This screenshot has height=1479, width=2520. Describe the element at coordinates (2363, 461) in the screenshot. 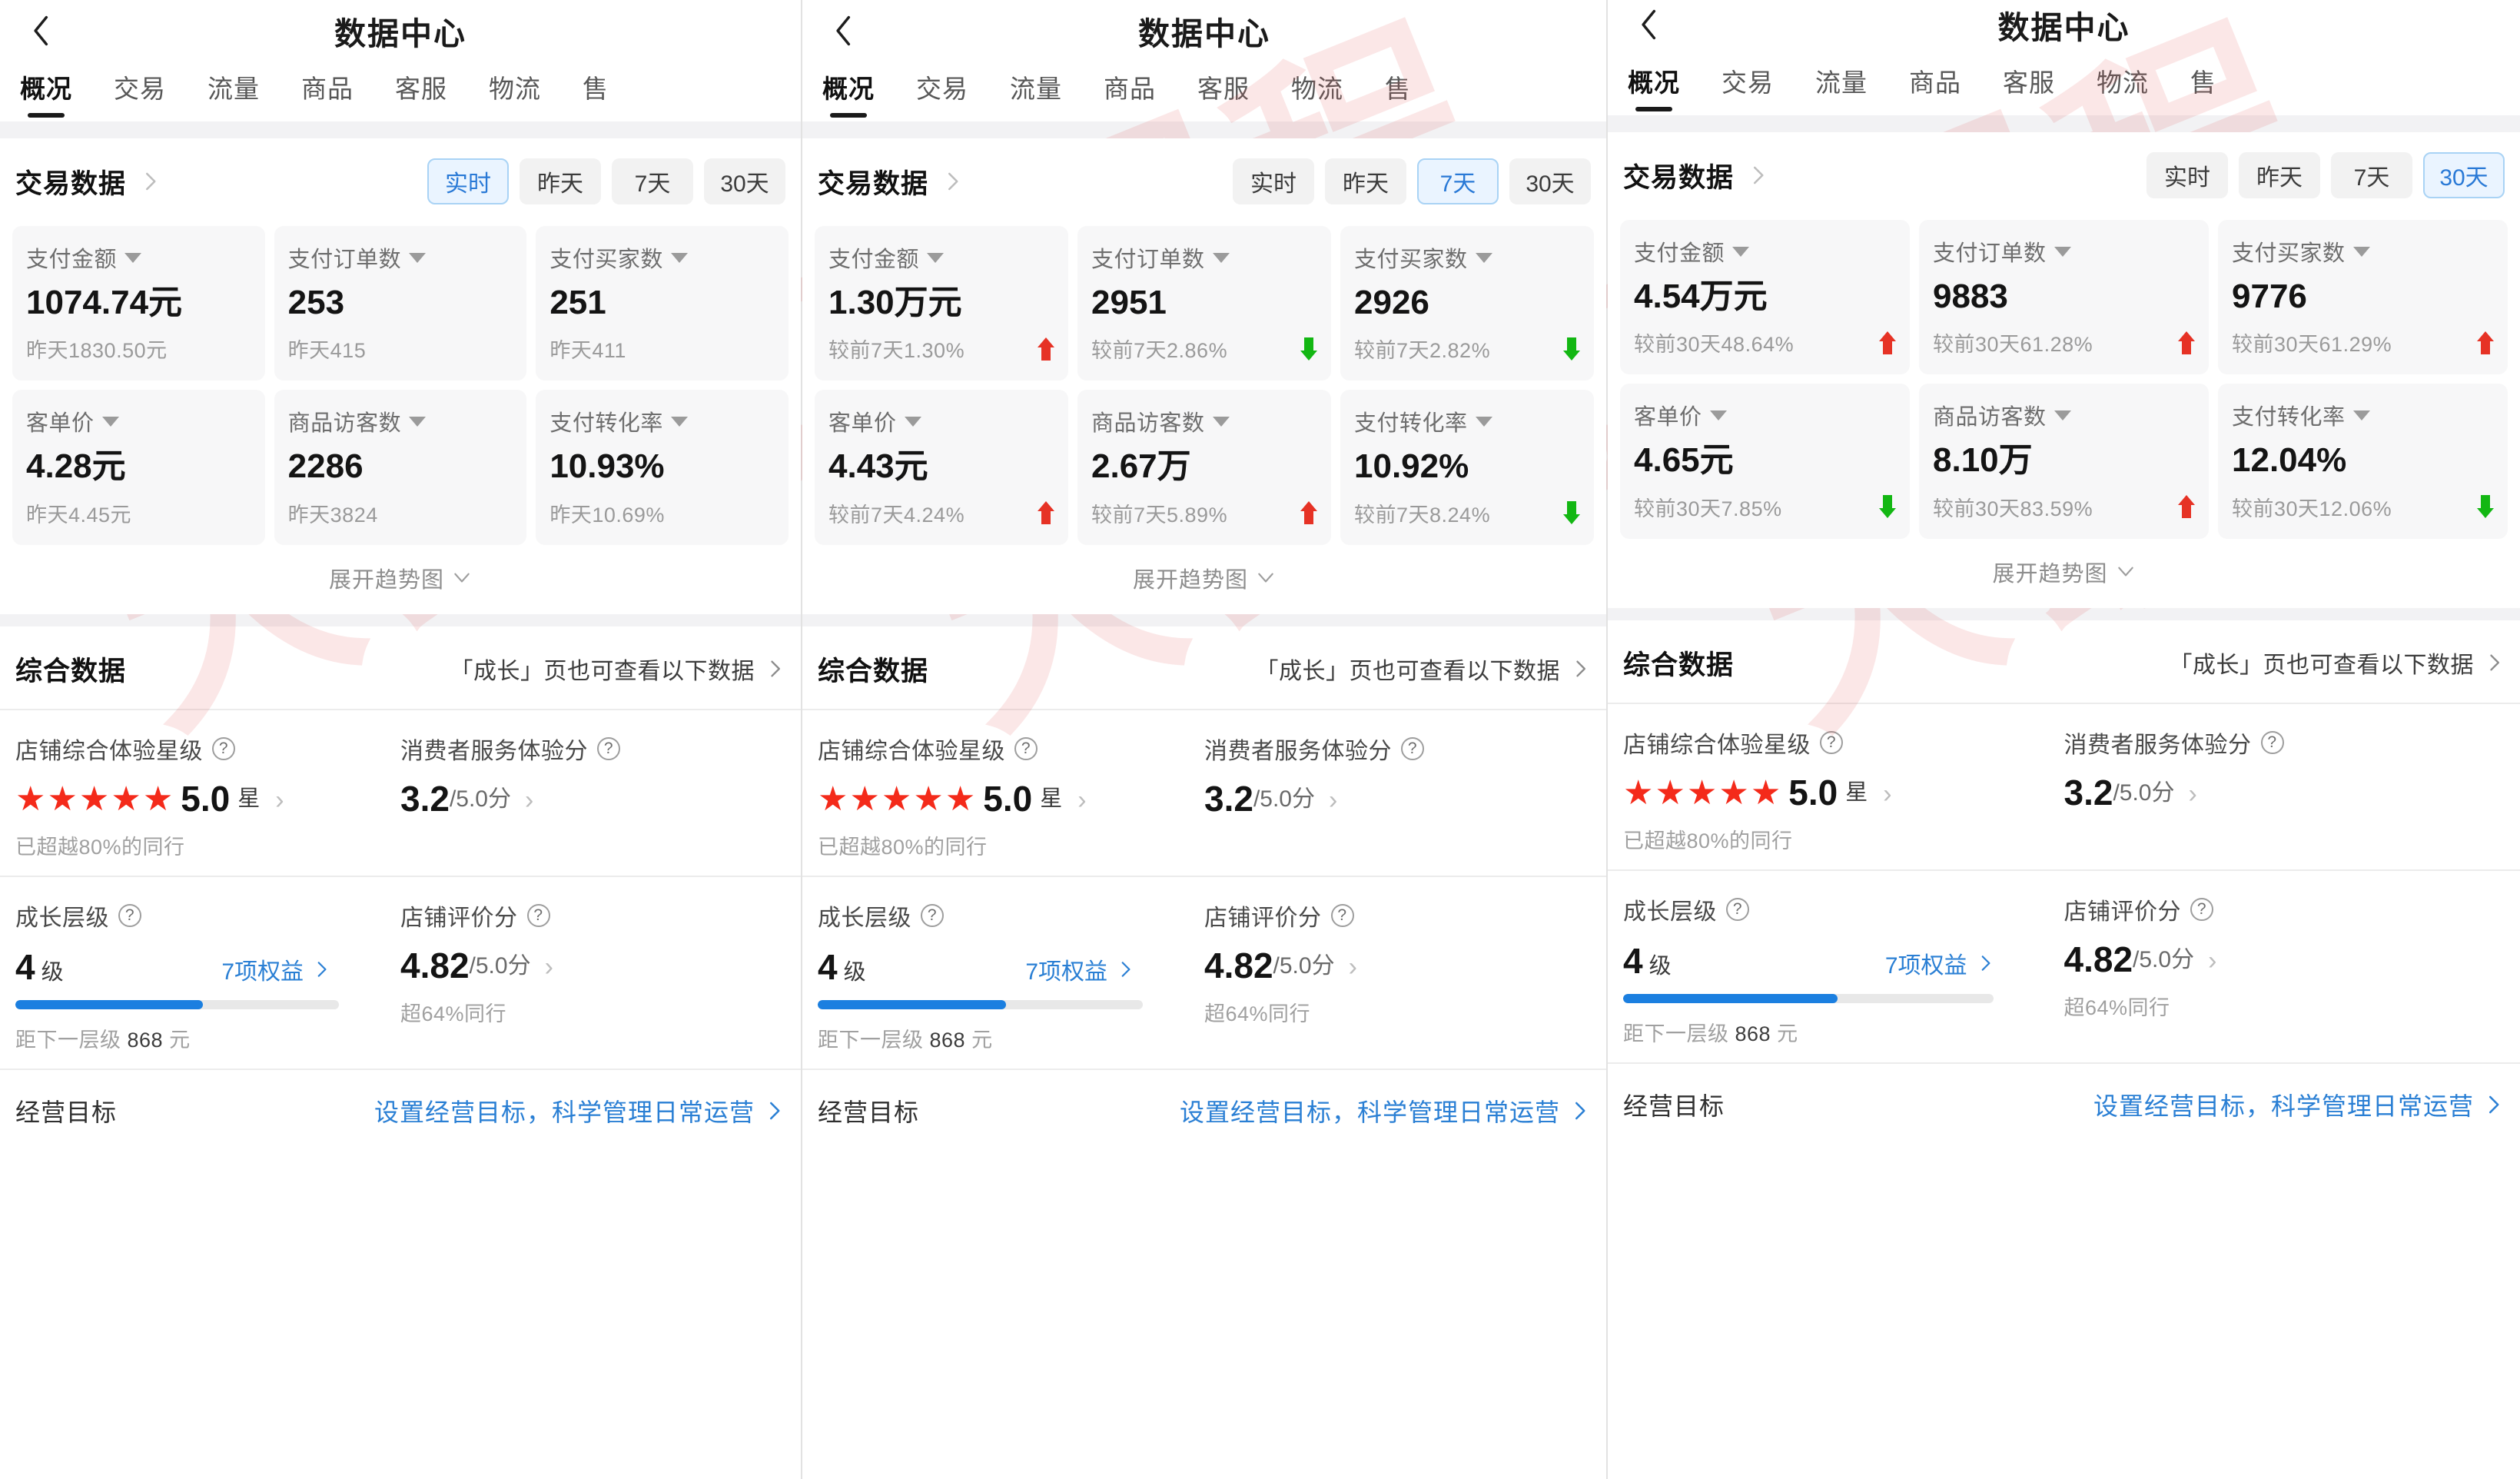

I see `metric-card: 支付转化率 12.04% 较前30天12.06%` at that location.